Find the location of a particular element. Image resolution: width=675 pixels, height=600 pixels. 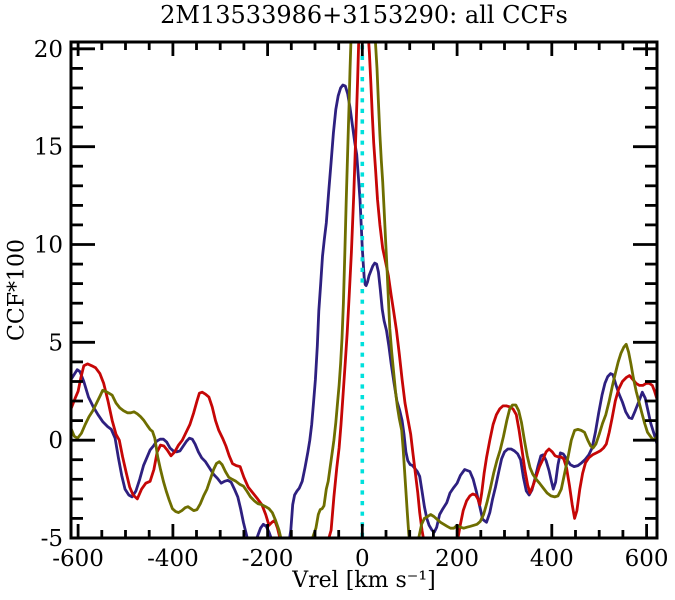

y-tick-label: 5 is located at coordinates (55, 343).